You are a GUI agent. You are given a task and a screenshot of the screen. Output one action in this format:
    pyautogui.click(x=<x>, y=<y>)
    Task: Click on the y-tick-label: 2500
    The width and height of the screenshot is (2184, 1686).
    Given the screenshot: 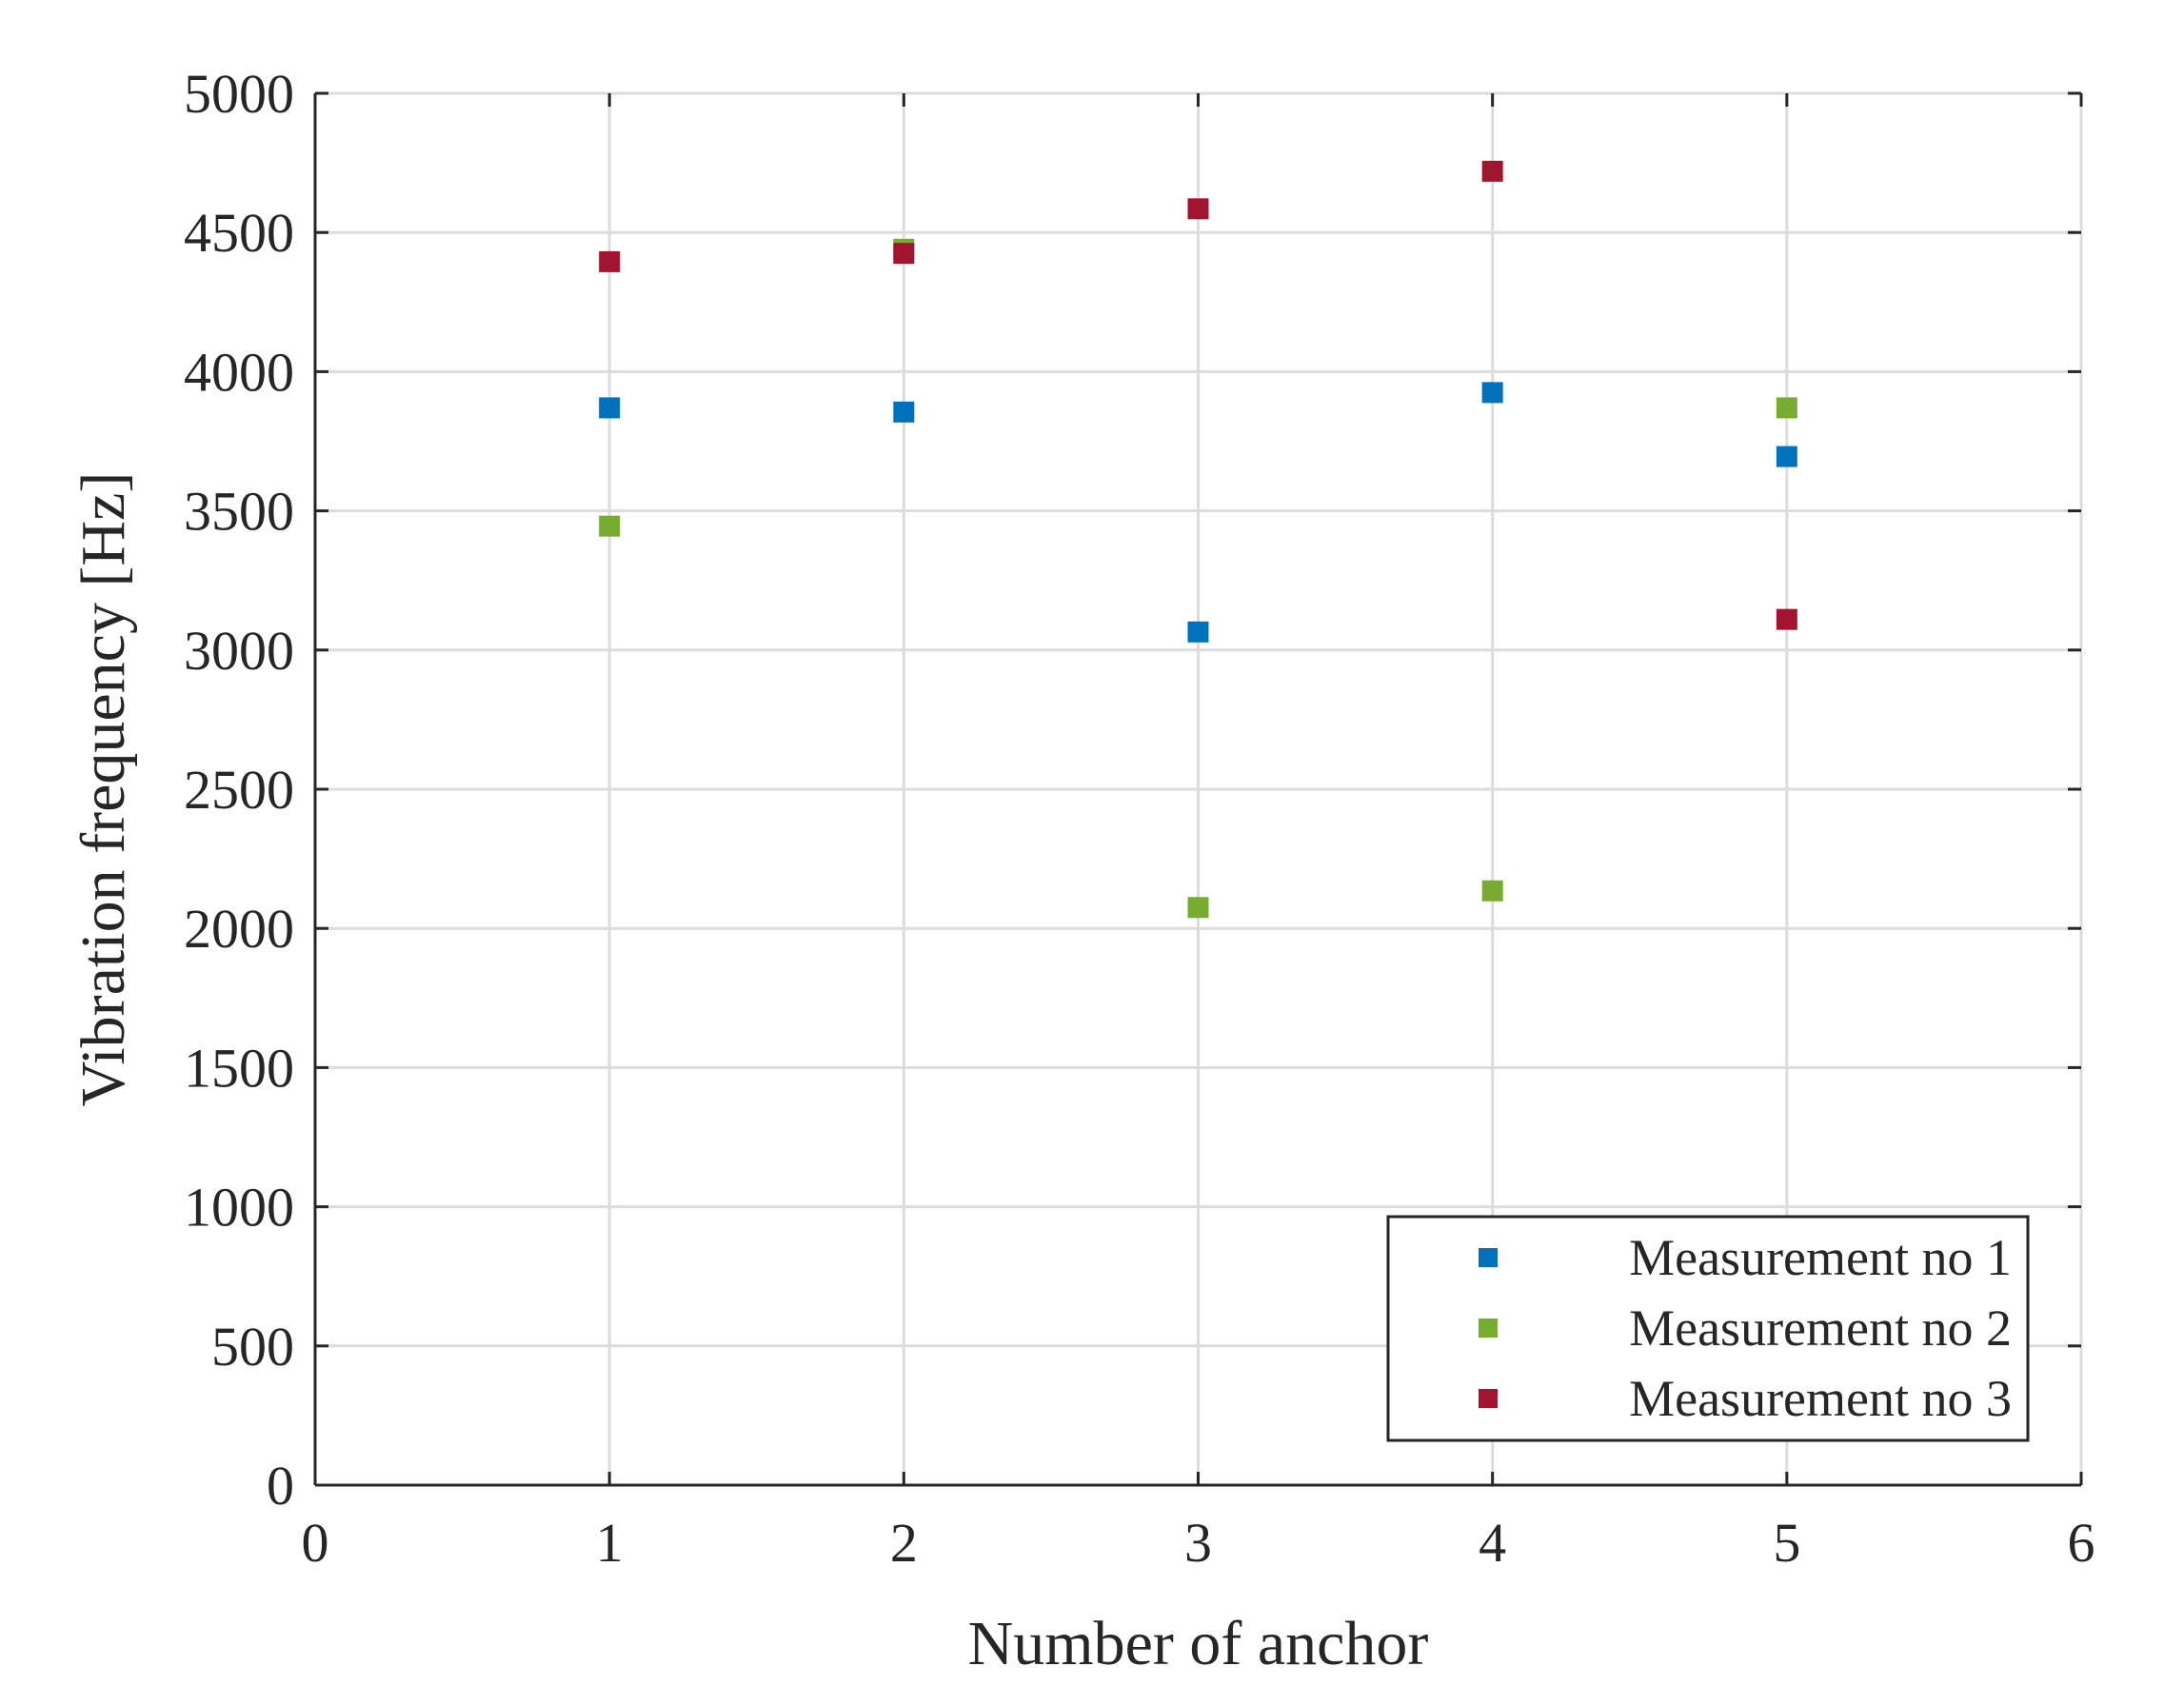 What is the action you would take?
    pyautogui.click(x=239, y=790)
    